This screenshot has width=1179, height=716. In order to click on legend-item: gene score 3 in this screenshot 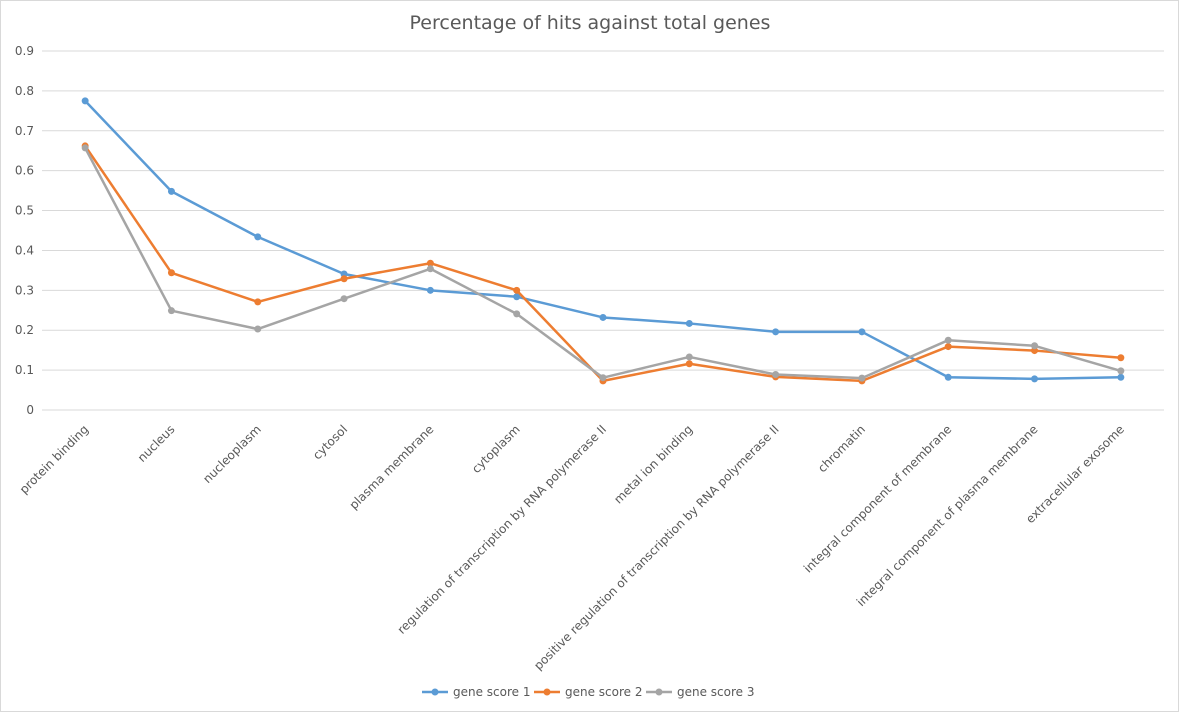, I will do `click(700, 692)`.